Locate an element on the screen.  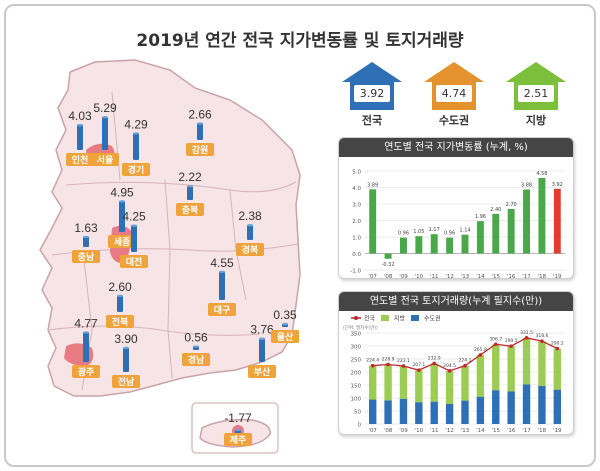
summary-national: 3.92 전국 is located at coordinates (372, 96).